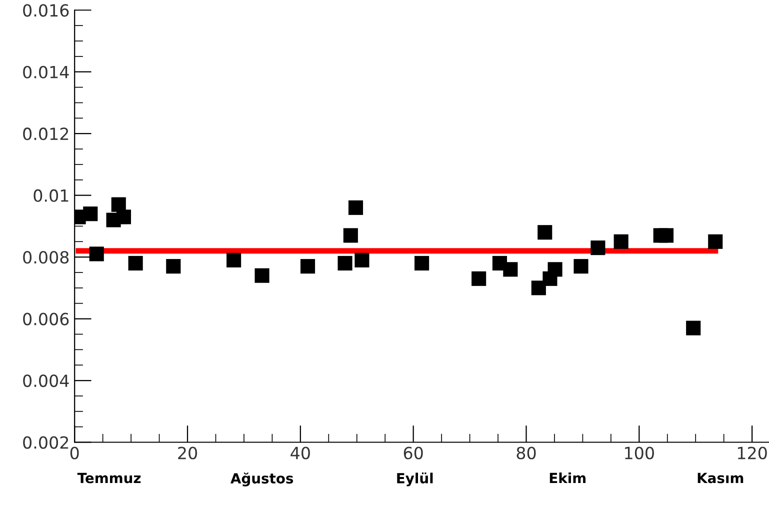  What do you see at coordinates (46, 257) in the screenshot?
I see `y-tick-label: 0.008` at bounding box center [46, 257].